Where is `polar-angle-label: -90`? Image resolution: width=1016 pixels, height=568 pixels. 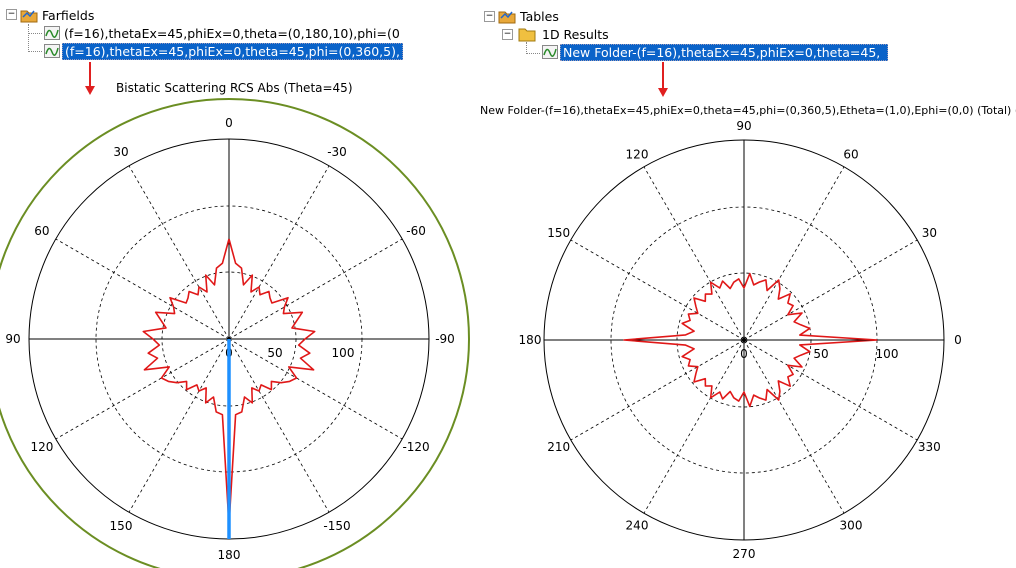
polar-angle-label: -90 is located at coordinates (445, 339).